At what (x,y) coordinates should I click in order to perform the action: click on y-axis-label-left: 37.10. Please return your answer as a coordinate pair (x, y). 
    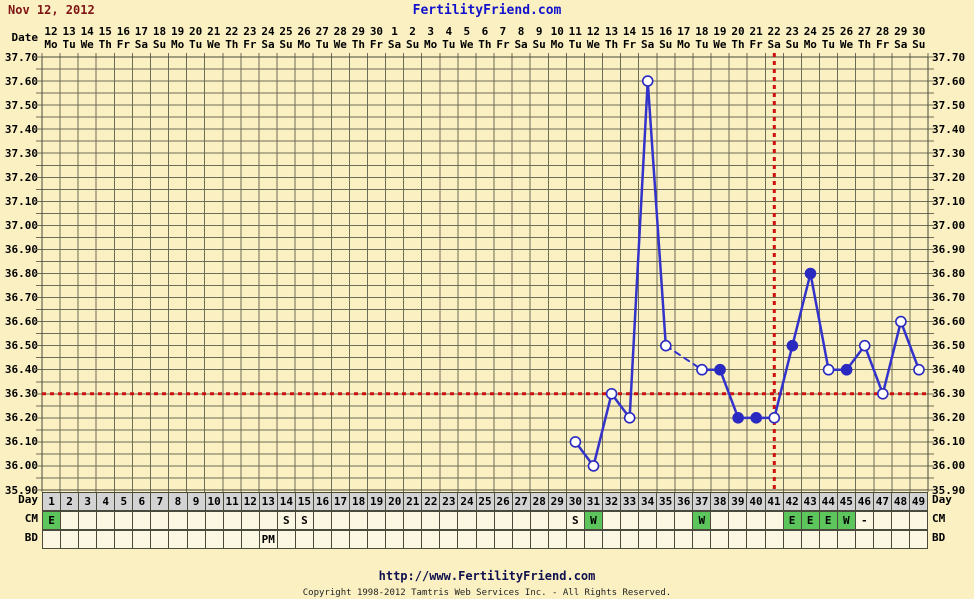
    Looking at the image, I should click on (21, 201).